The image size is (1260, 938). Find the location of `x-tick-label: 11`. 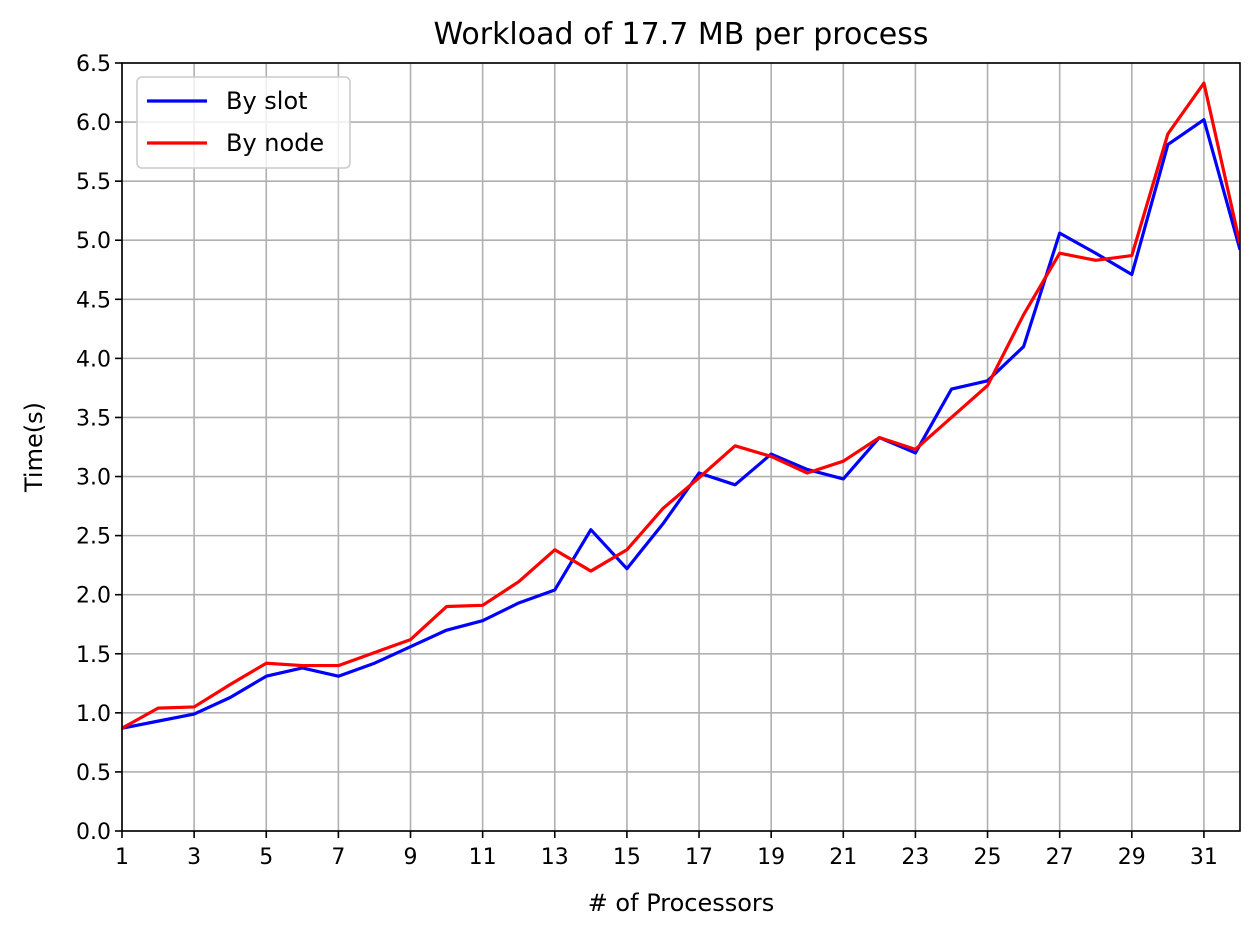

x-tick-label: 11 is located at coordinates (483, 857).